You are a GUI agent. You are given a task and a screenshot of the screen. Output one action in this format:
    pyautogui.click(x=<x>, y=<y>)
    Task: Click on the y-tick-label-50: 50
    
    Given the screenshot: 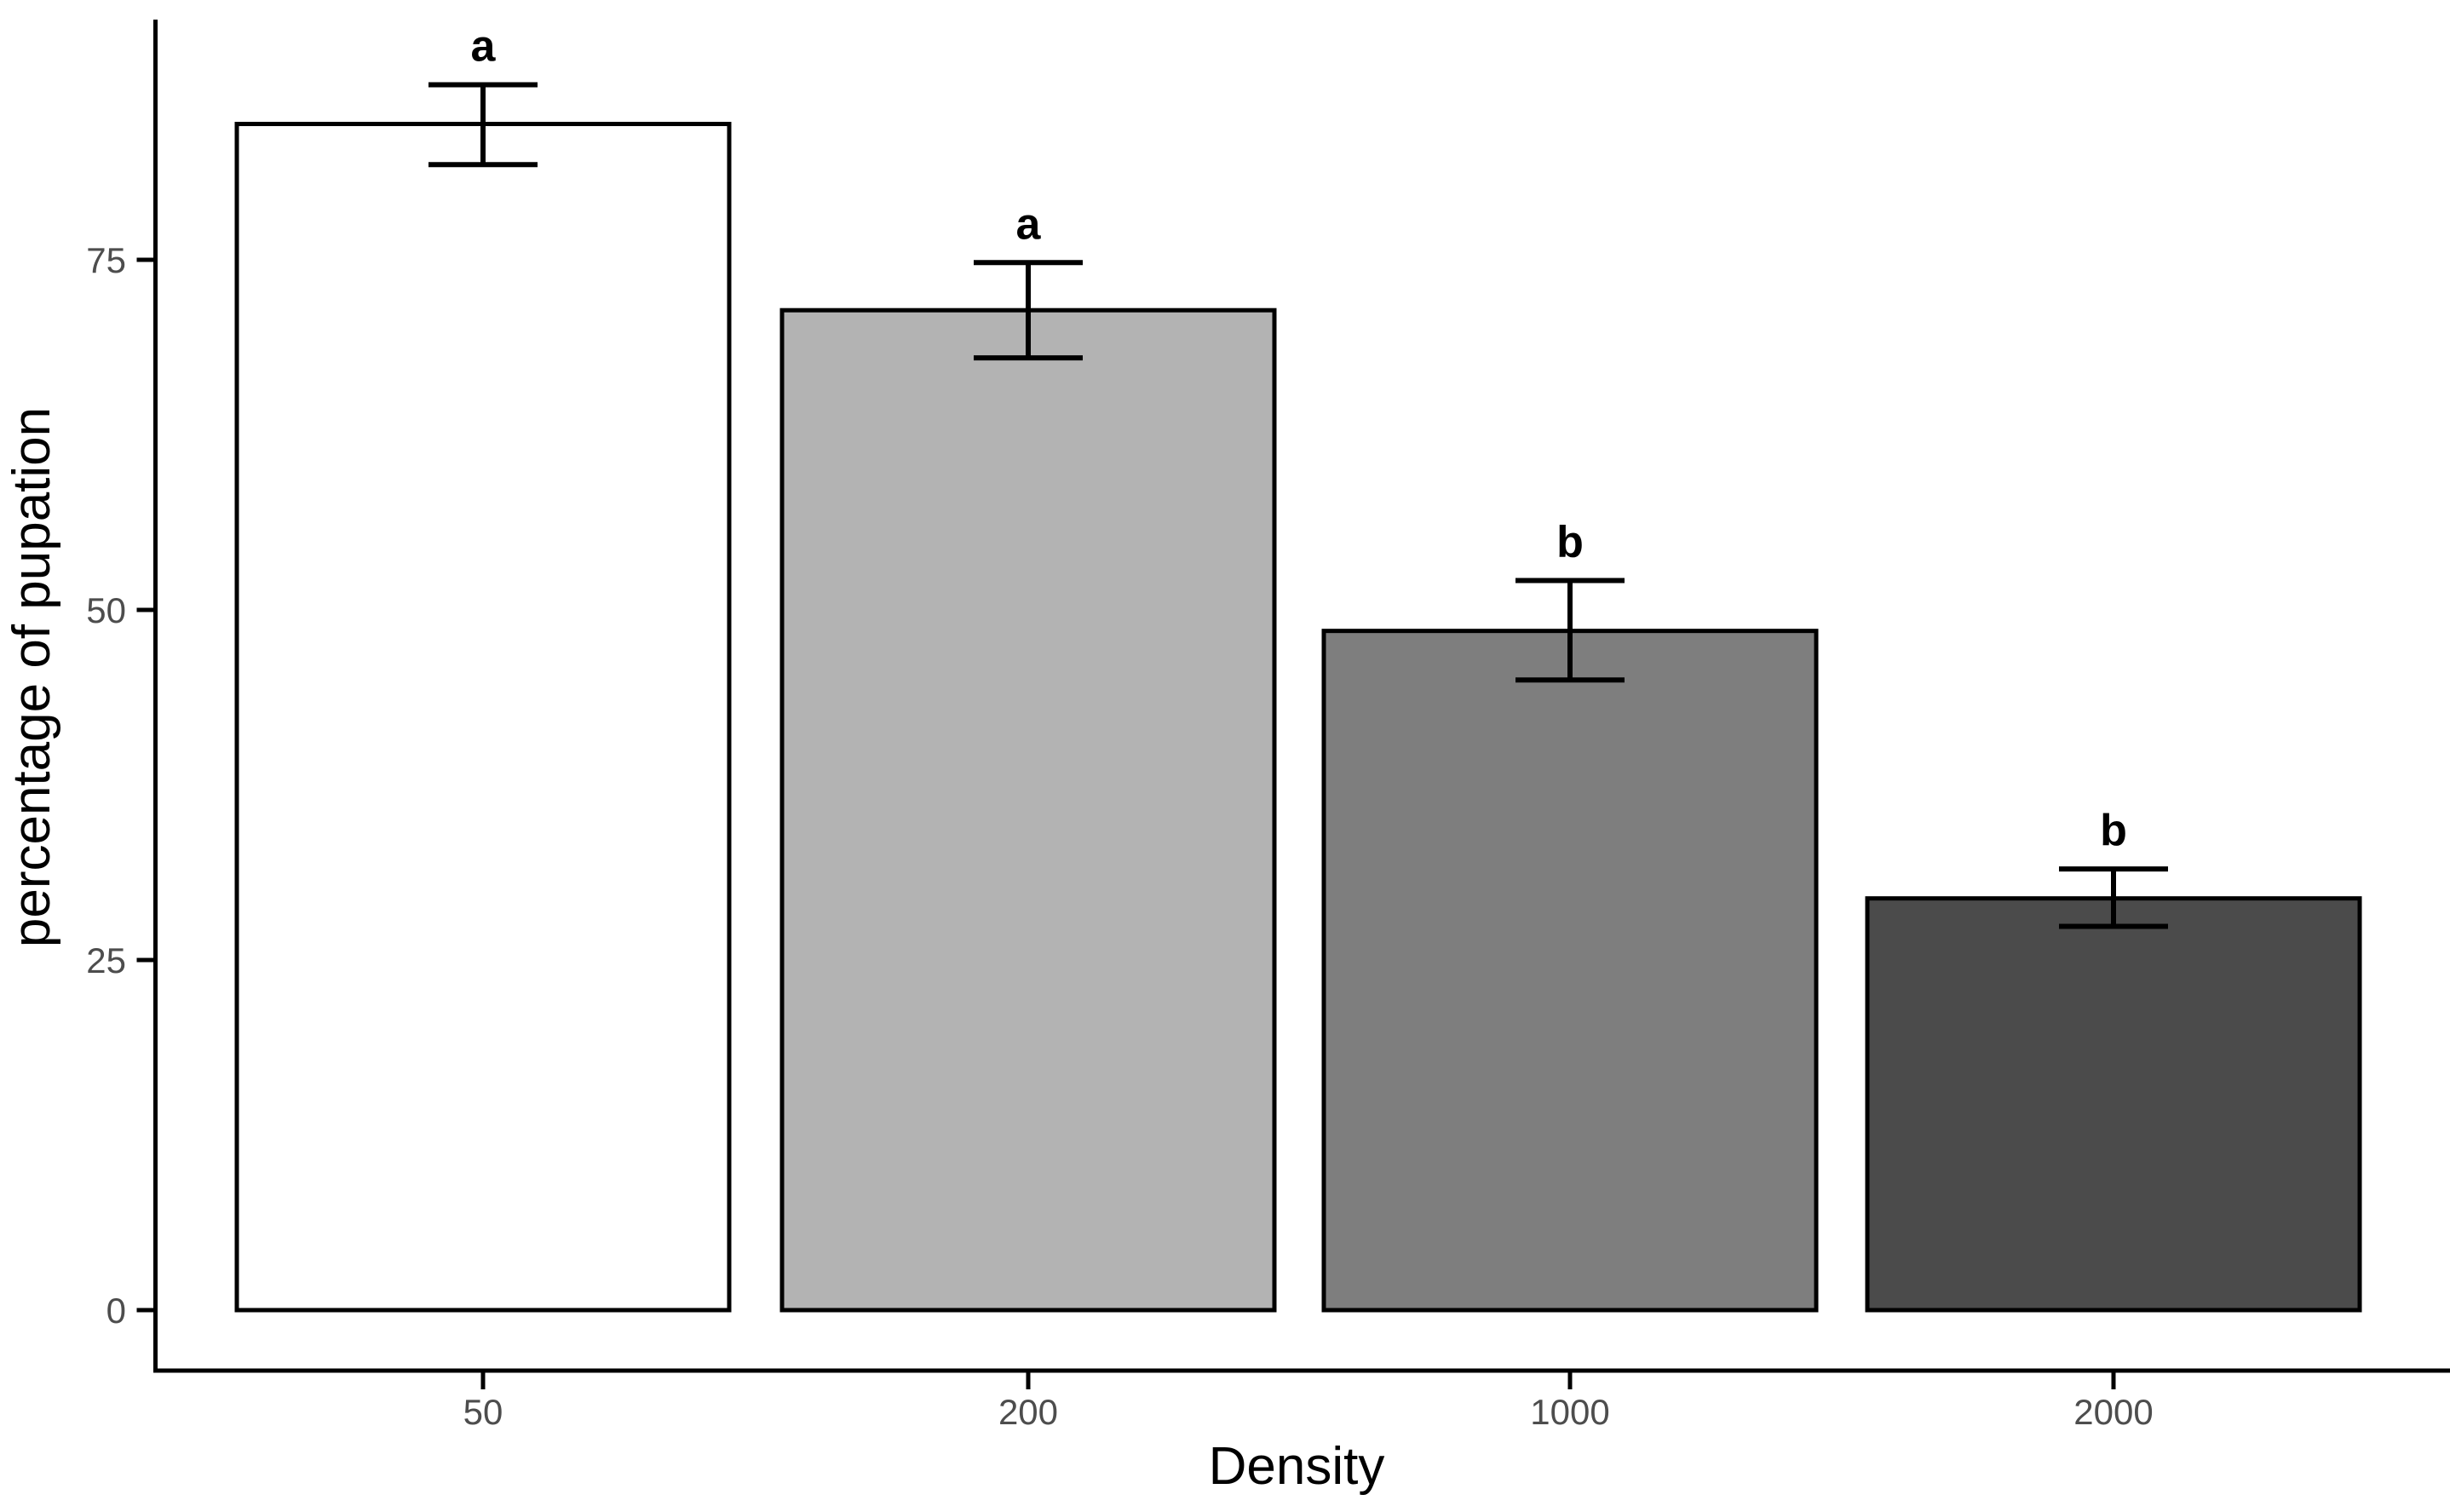 What is the action you would take?
    pyautogui.click(x=106, y=610)
    